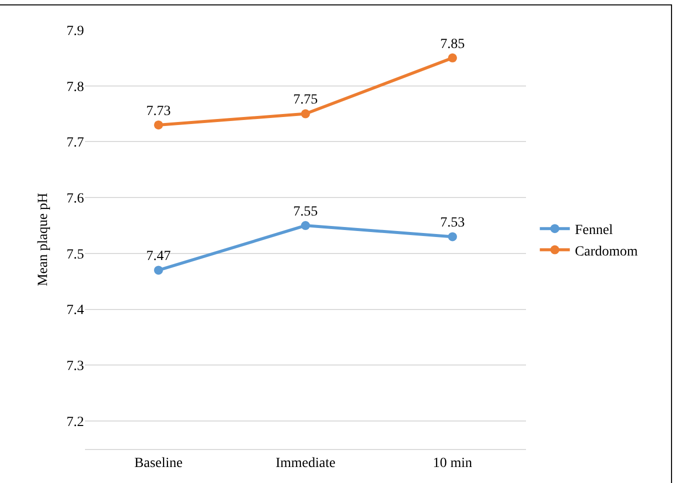  I want to click on y-tick-label: 7.2, so click(75, 422).